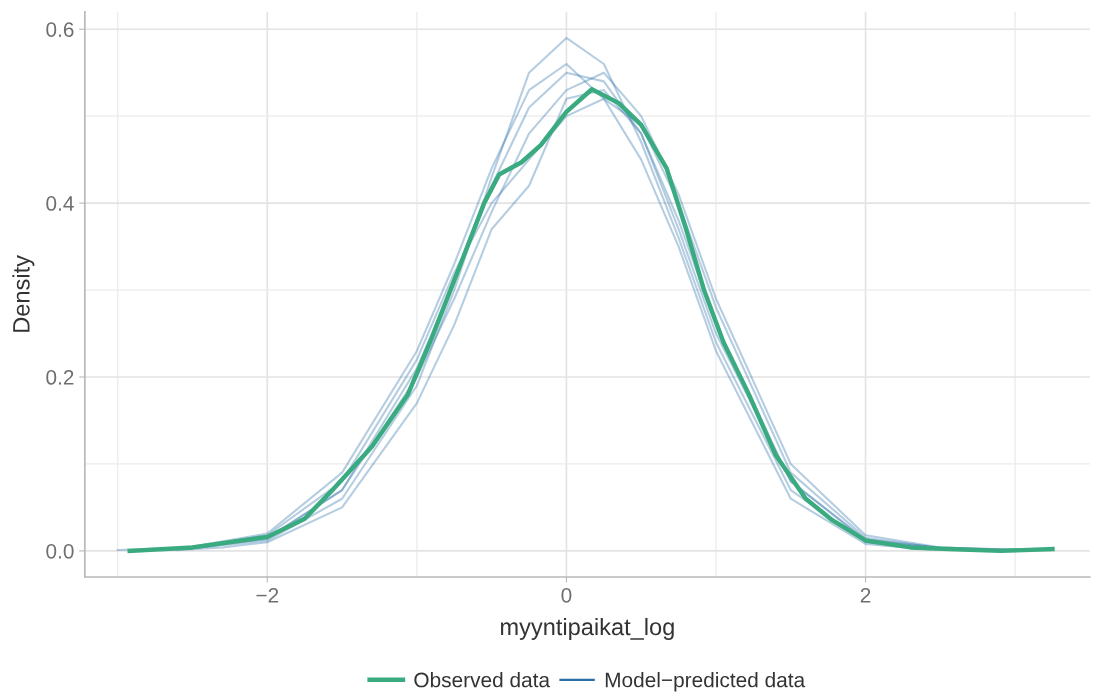 This screenshot has height=696, width=1102. I want to click on x-tick-label: 0, so click(566, 595).